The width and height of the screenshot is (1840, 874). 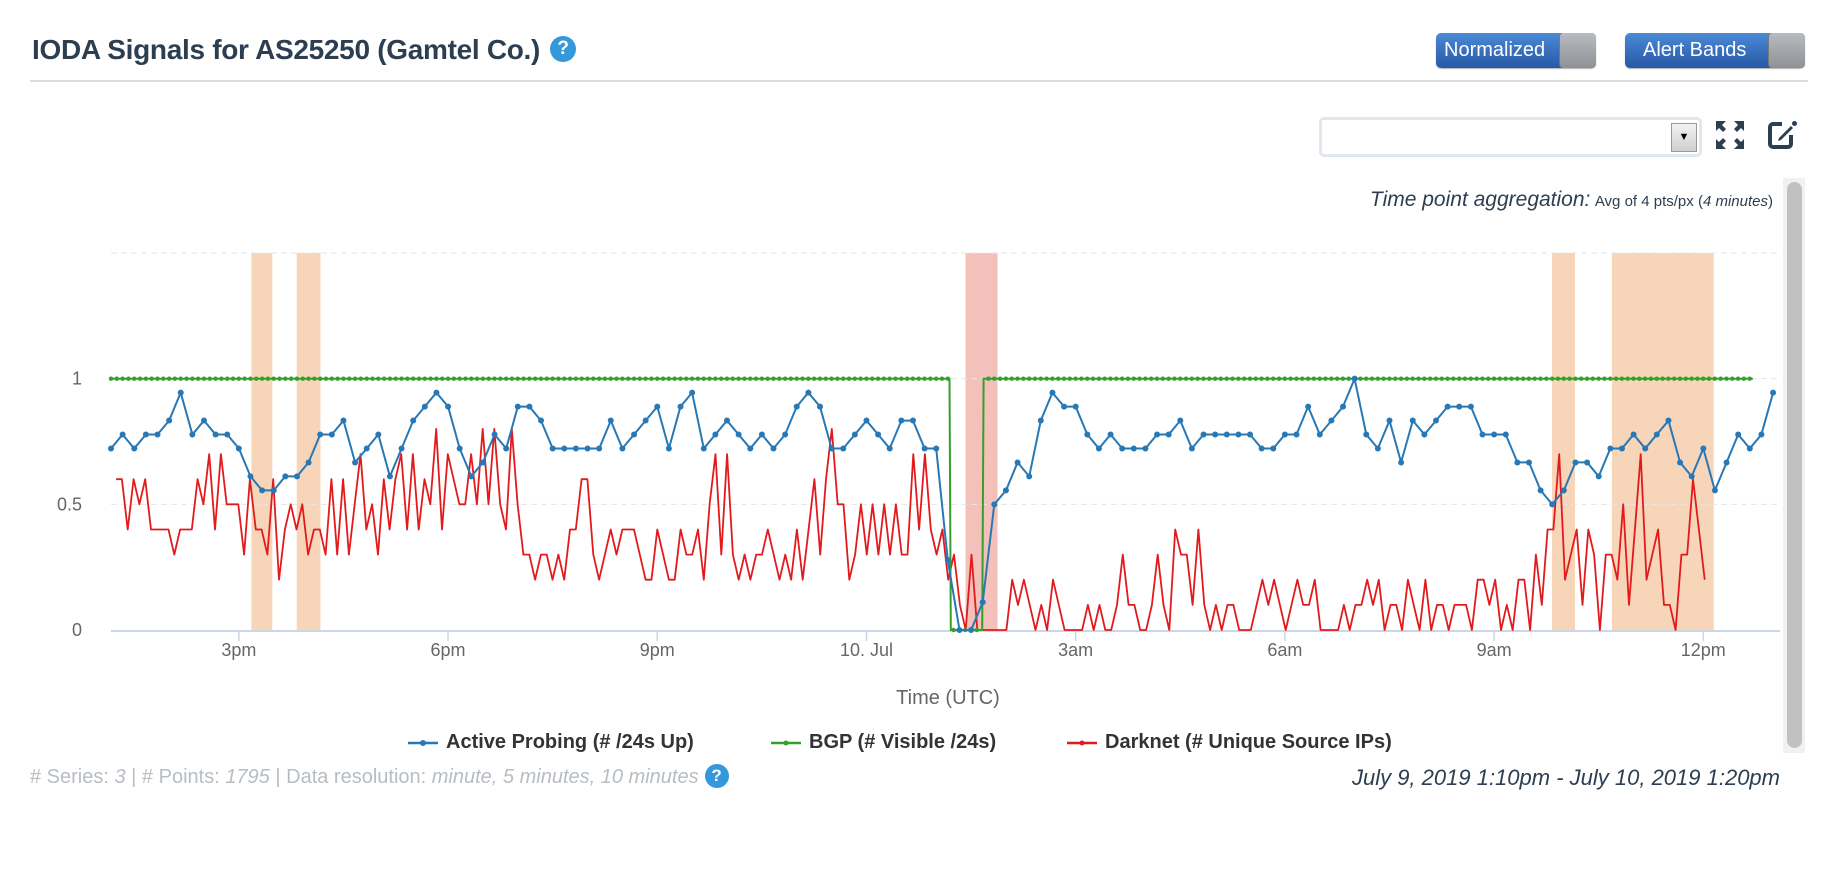 I want to click on legend-active-marker-icon, so click(x=423, y=742).